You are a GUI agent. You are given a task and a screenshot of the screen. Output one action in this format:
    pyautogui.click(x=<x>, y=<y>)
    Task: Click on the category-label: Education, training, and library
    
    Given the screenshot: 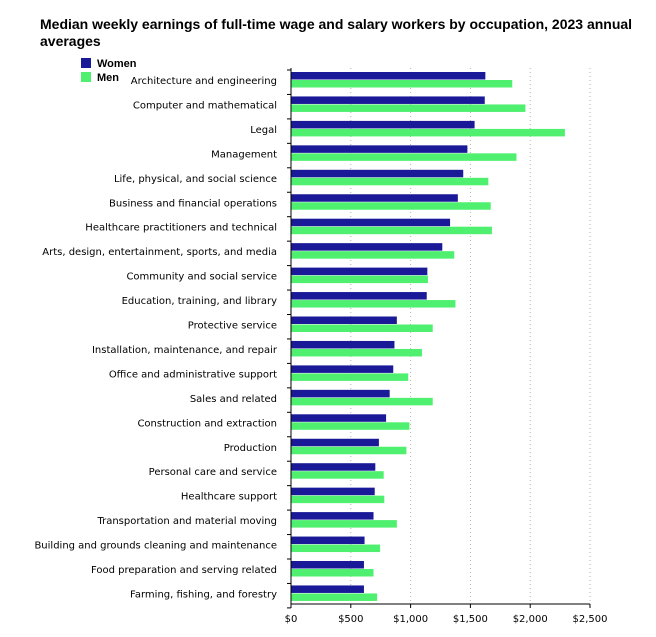 What is the action you would take?
    pyautogui.click(x=199, y=301)
    